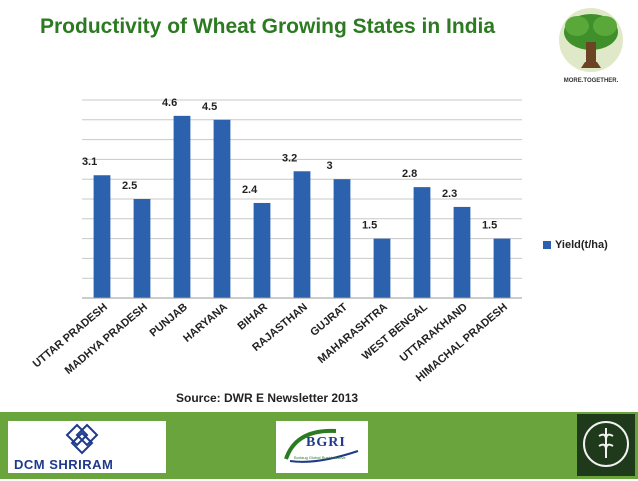  Describe the element at coordinates (142, 248) in the screenshot. I see `bar-madhya-pradesh` at that location.